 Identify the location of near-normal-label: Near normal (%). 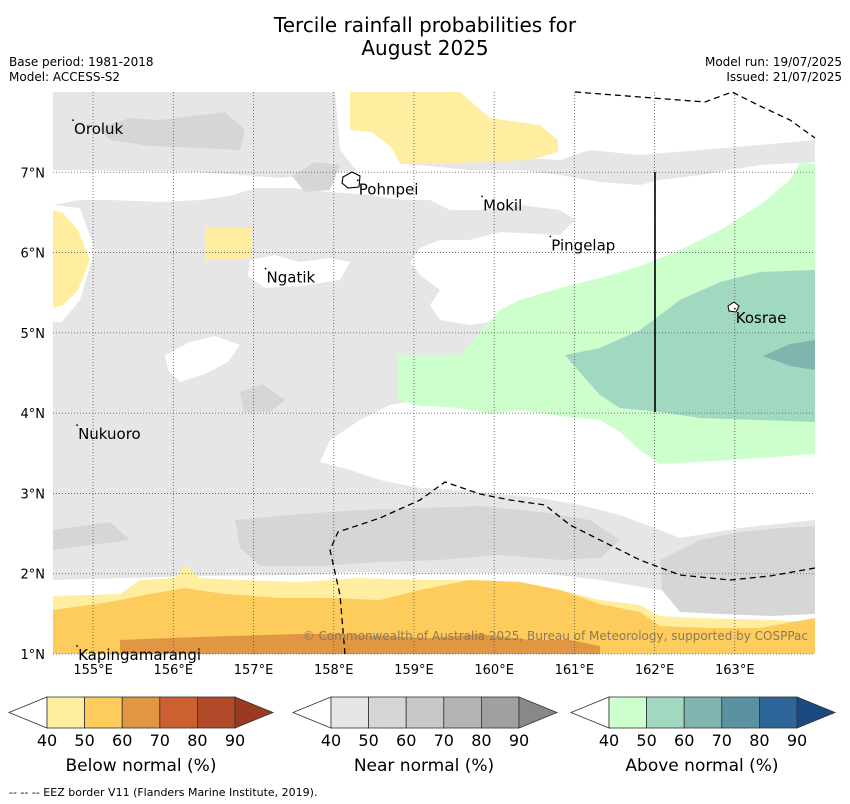
(424, 766).